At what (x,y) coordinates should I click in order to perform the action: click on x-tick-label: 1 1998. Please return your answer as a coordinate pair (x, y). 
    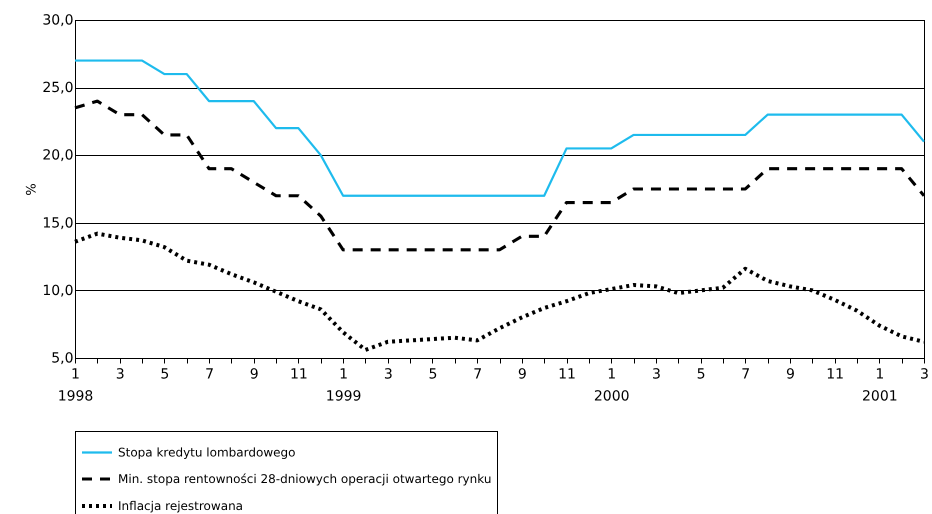
    Looking at the image, I should click on (76, 385).